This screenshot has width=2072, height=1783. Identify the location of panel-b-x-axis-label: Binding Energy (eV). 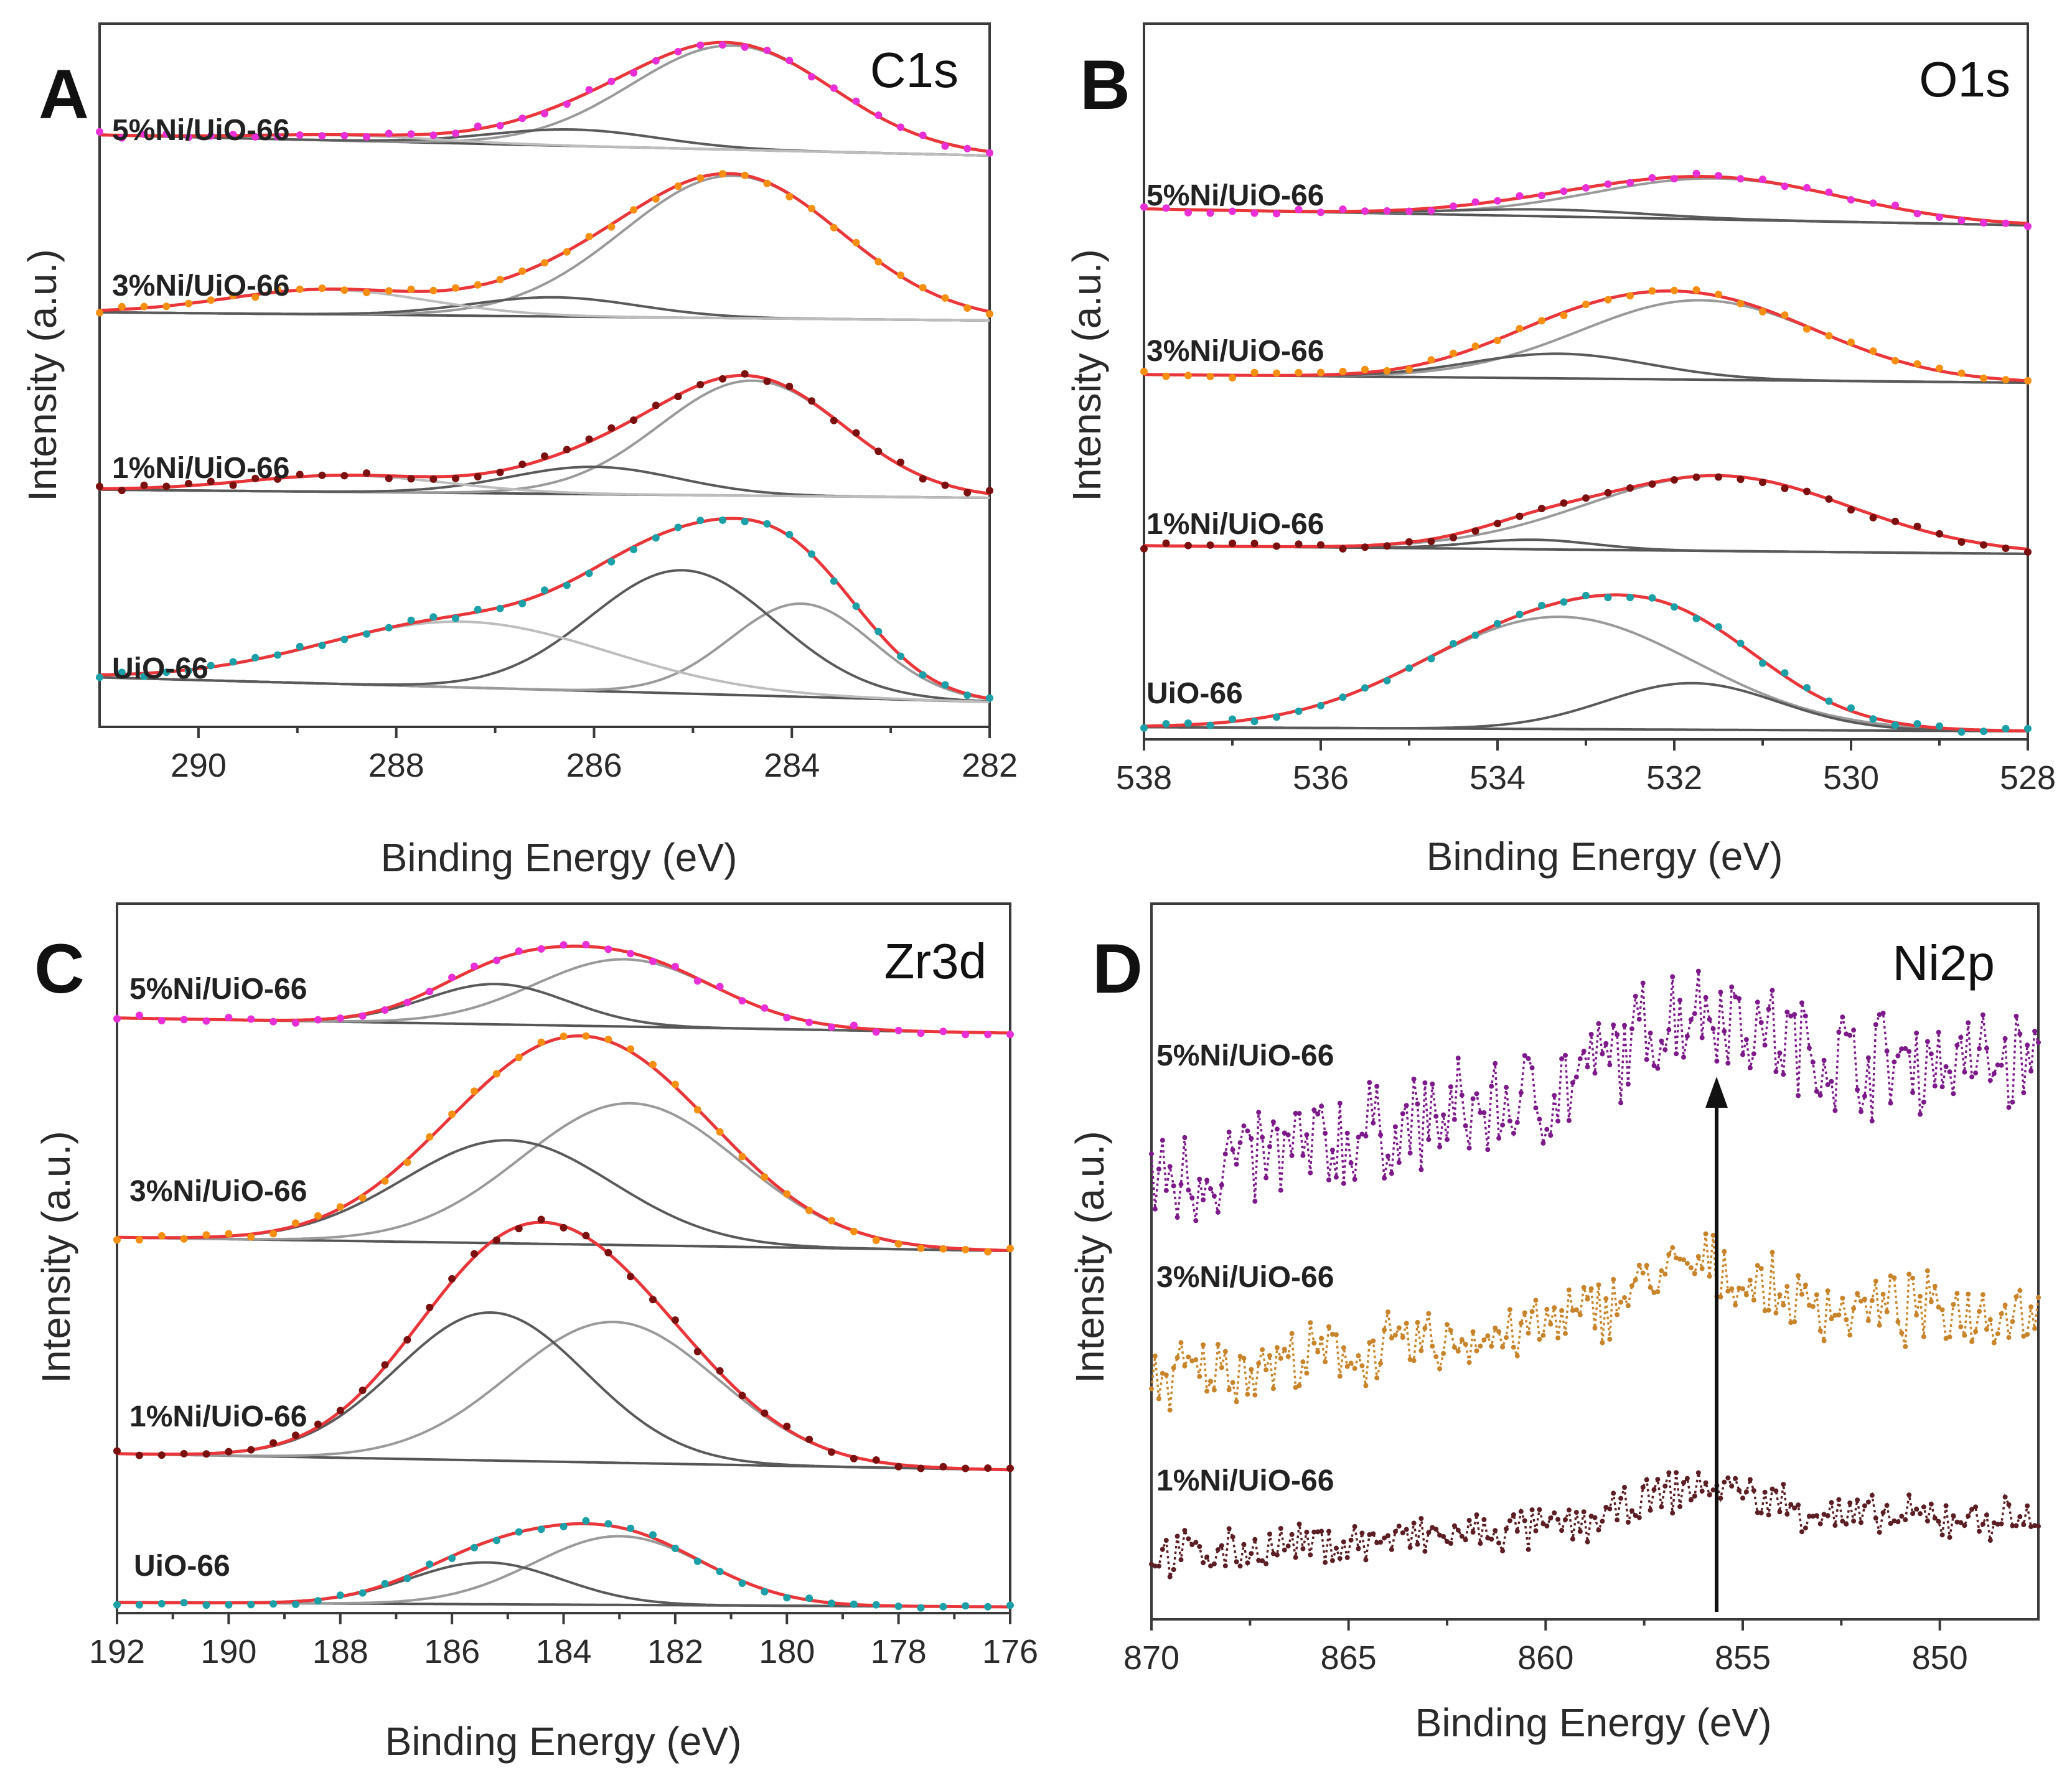
(1605, 857).